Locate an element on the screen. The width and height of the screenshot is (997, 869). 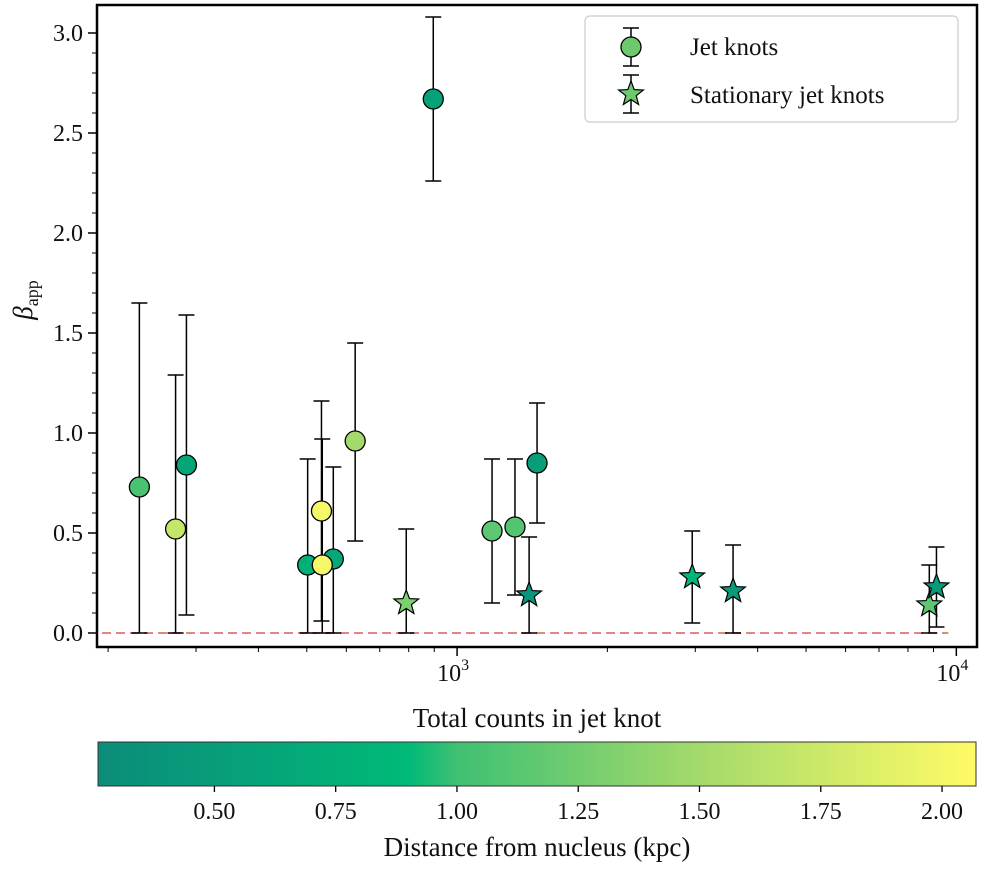
colorbar-label: Distance from nucleus (kpc) is located at coordinates (537, 847).